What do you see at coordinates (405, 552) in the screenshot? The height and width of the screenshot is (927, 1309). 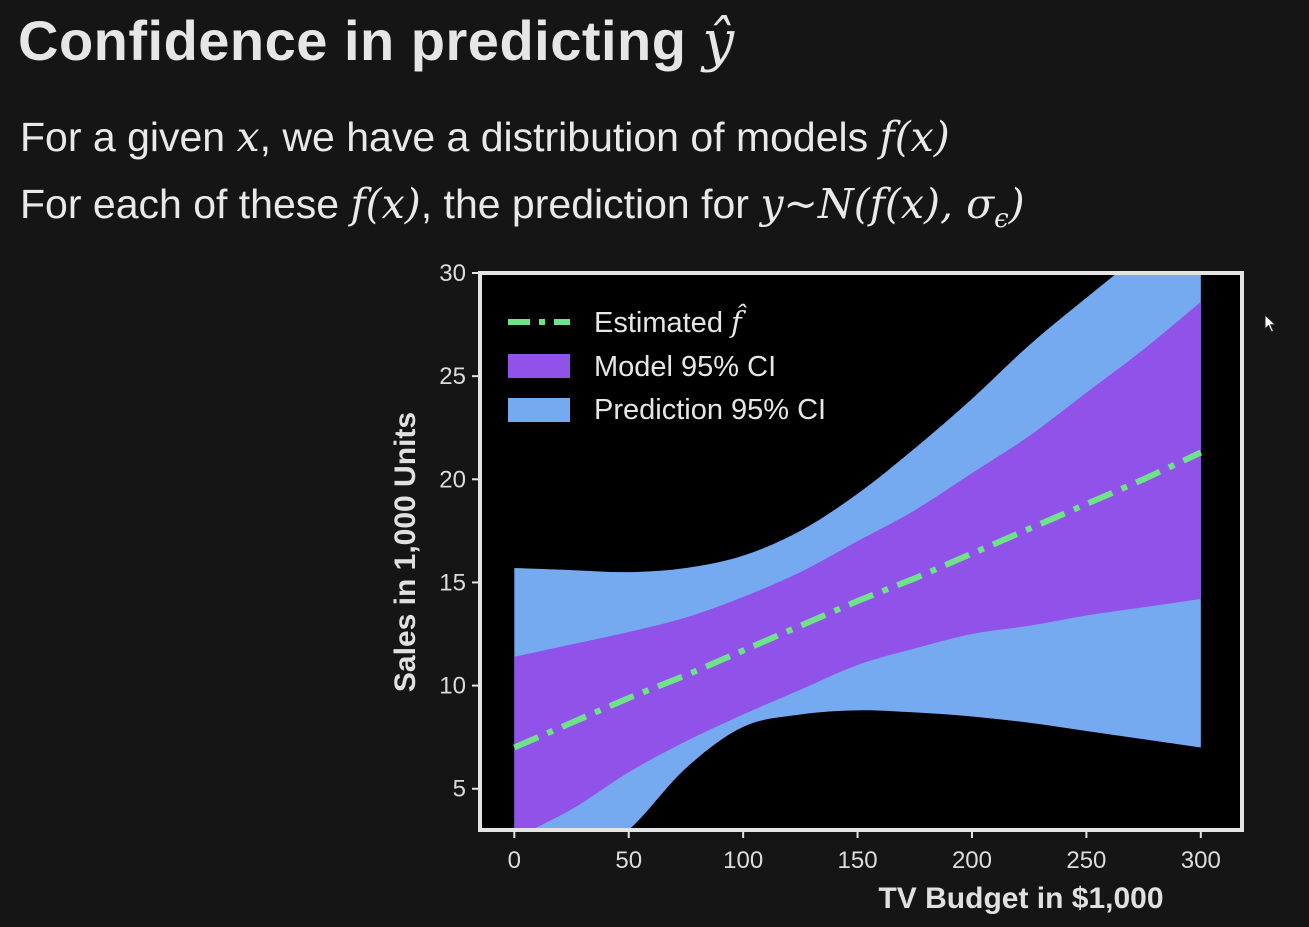 I see `y-axis-label: Sales in 1,000 Units` at bounding box center [405, 552].